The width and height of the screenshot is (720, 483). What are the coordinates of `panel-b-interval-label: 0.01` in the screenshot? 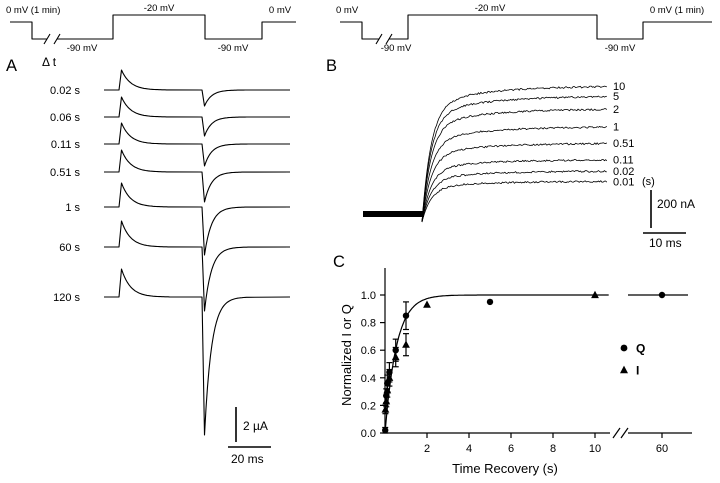 It's located at (623, 182).